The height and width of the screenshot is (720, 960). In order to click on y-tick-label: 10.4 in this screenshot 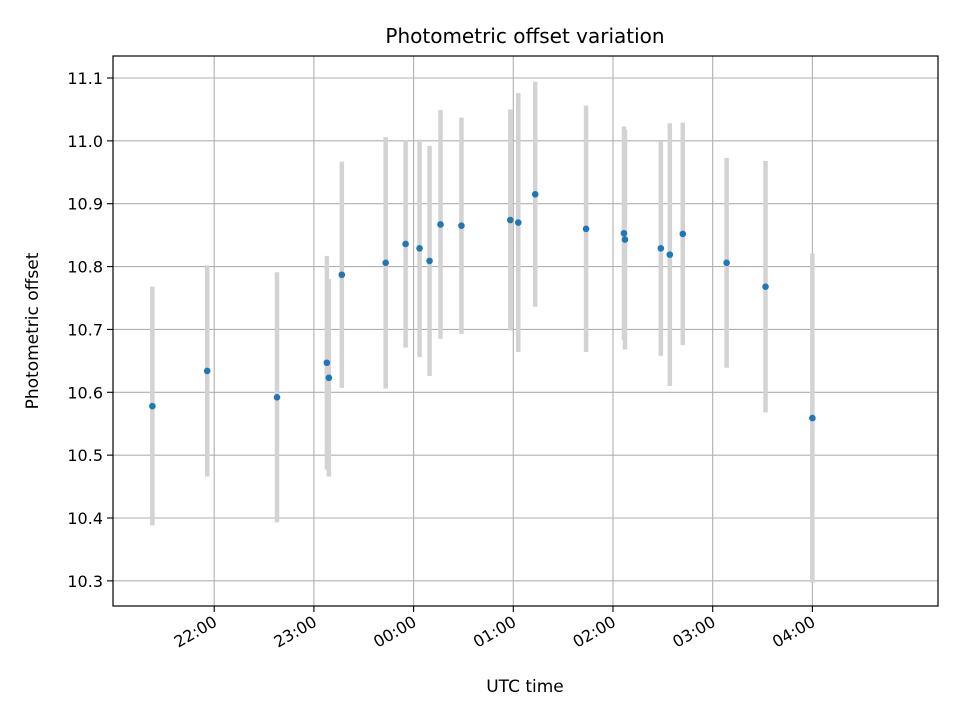, I will do `click(85, 518)`.